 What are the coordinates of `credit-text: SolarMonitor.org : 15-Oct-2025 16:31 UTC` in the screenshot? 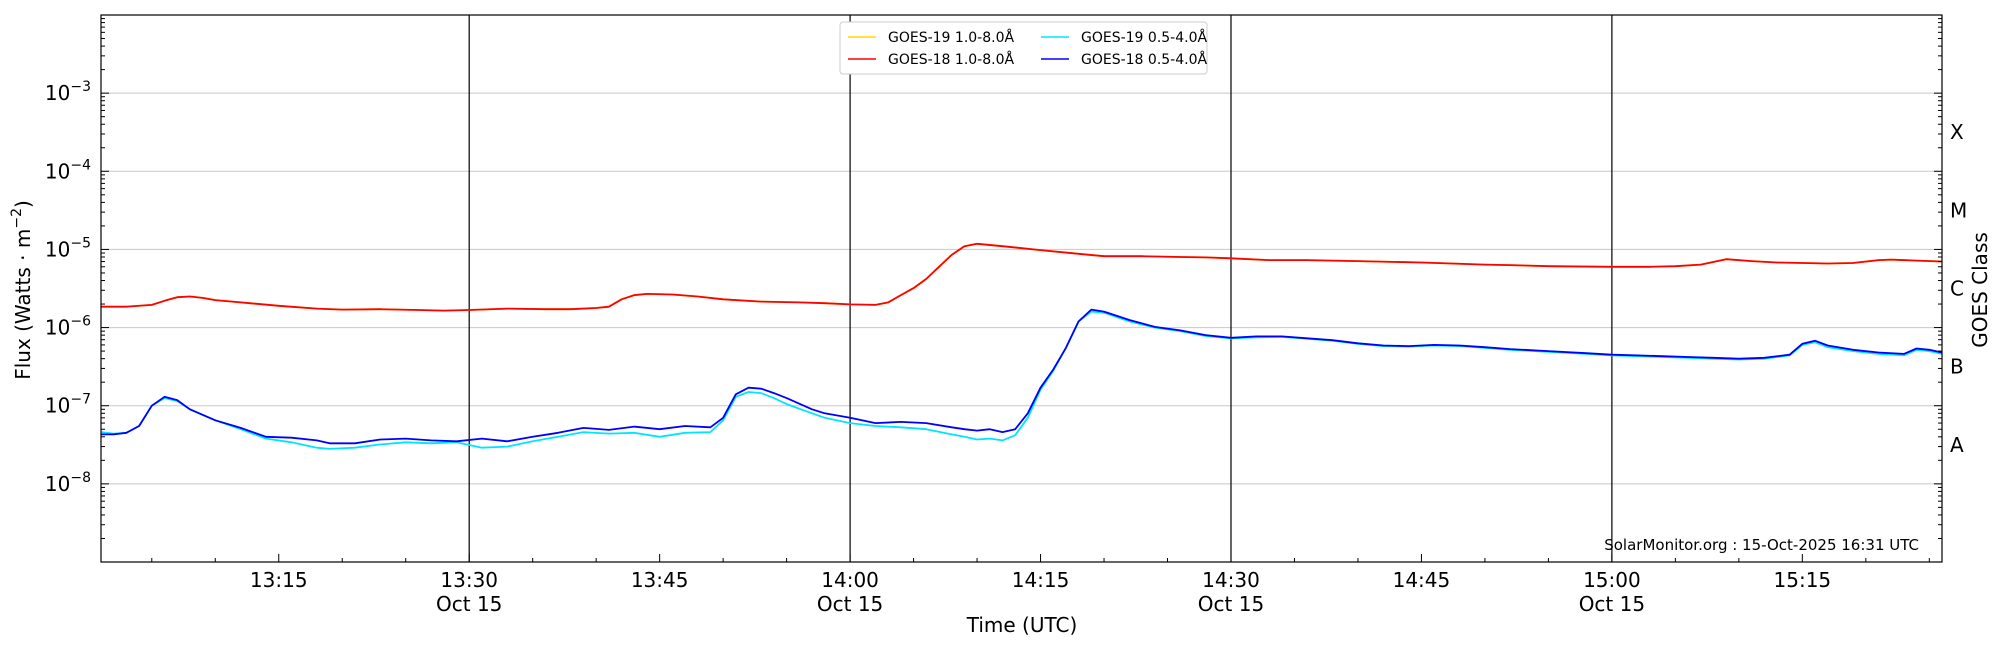 It's located at (1761, 545).